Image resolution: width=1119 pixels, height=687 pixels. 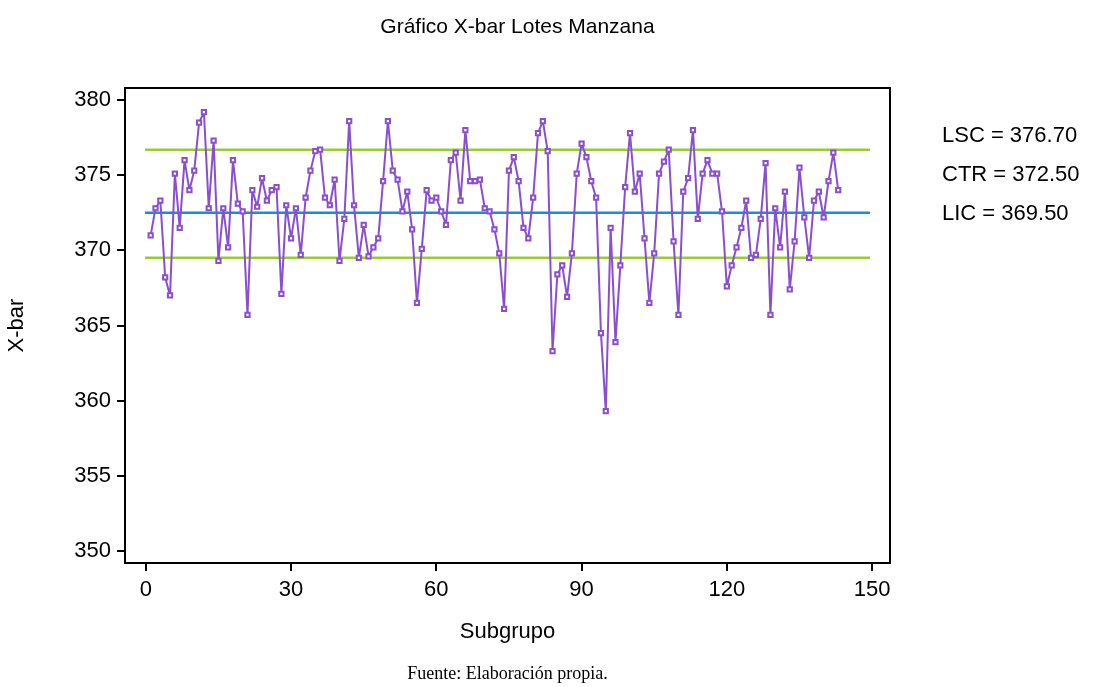 What do you see at coordinates (1005, 213) in the screenshot?
I see `text: LIC = 369.50` at bounding box center [1005, 213].